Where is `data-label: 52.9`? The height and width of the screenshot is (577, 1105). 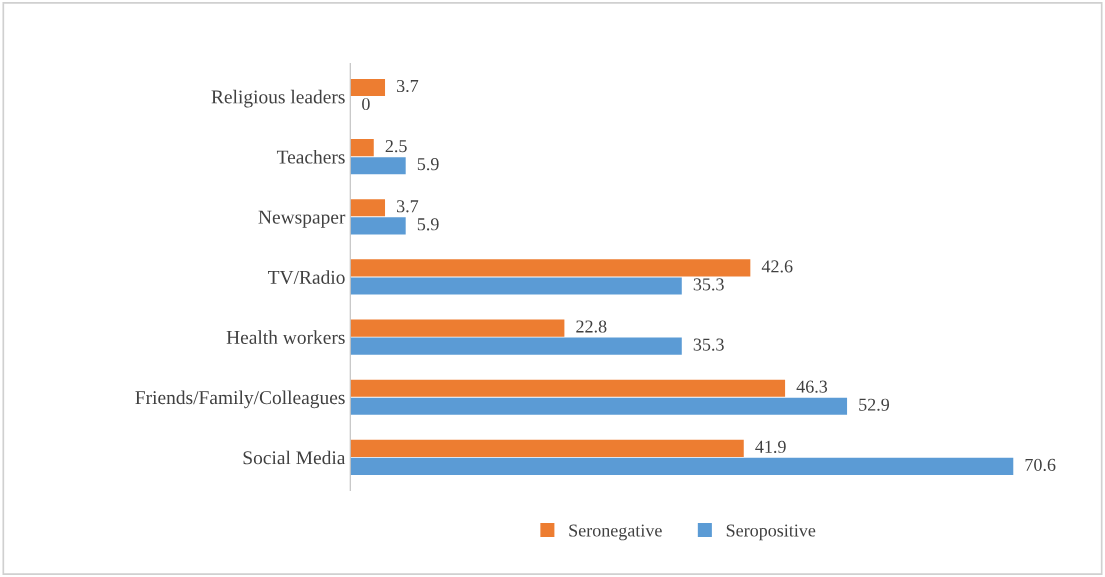 data-label: 52.9 is located at coordinates (874, 404).